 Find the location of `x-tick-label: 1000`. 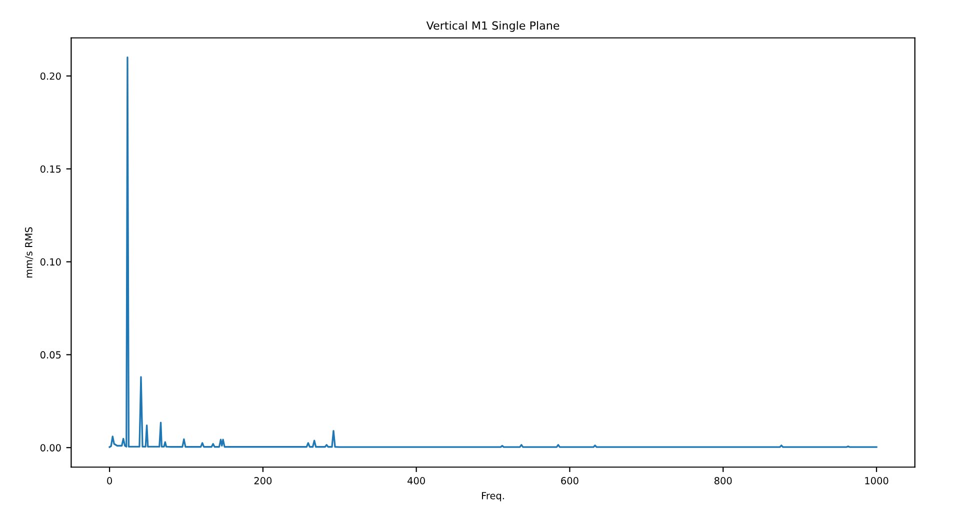

x-tick-label: 1000 is located at coordinates (876, 480).